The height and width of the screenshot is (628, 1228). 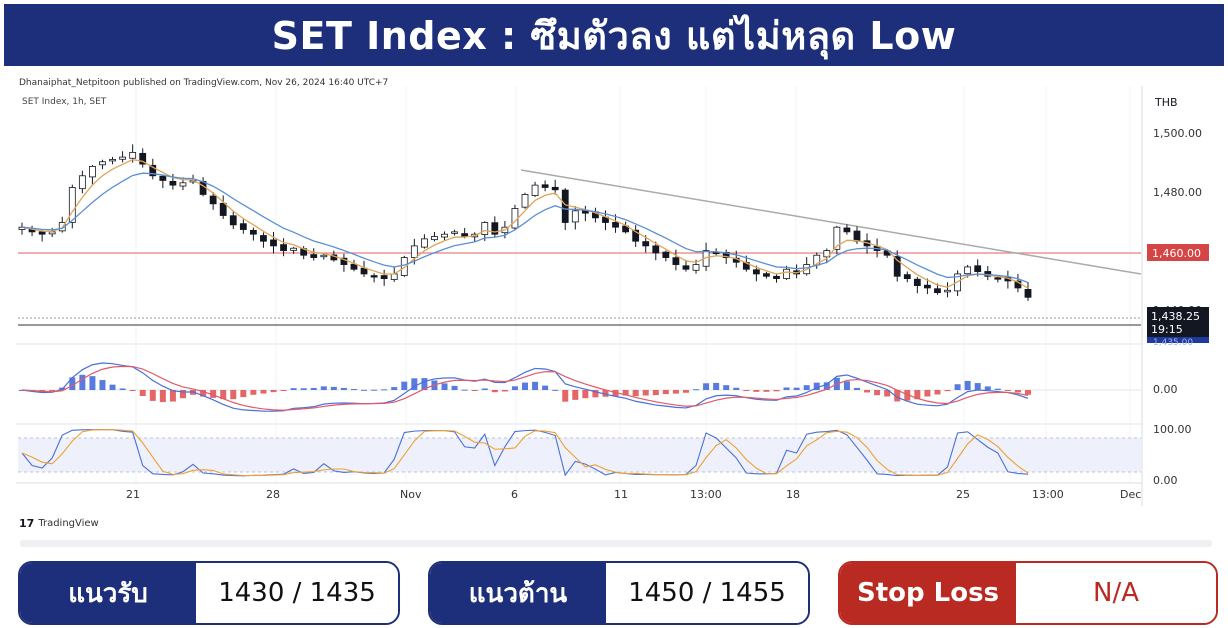 I want to click on time-tick-1300a: 13:00, so click(x=706, y=494).